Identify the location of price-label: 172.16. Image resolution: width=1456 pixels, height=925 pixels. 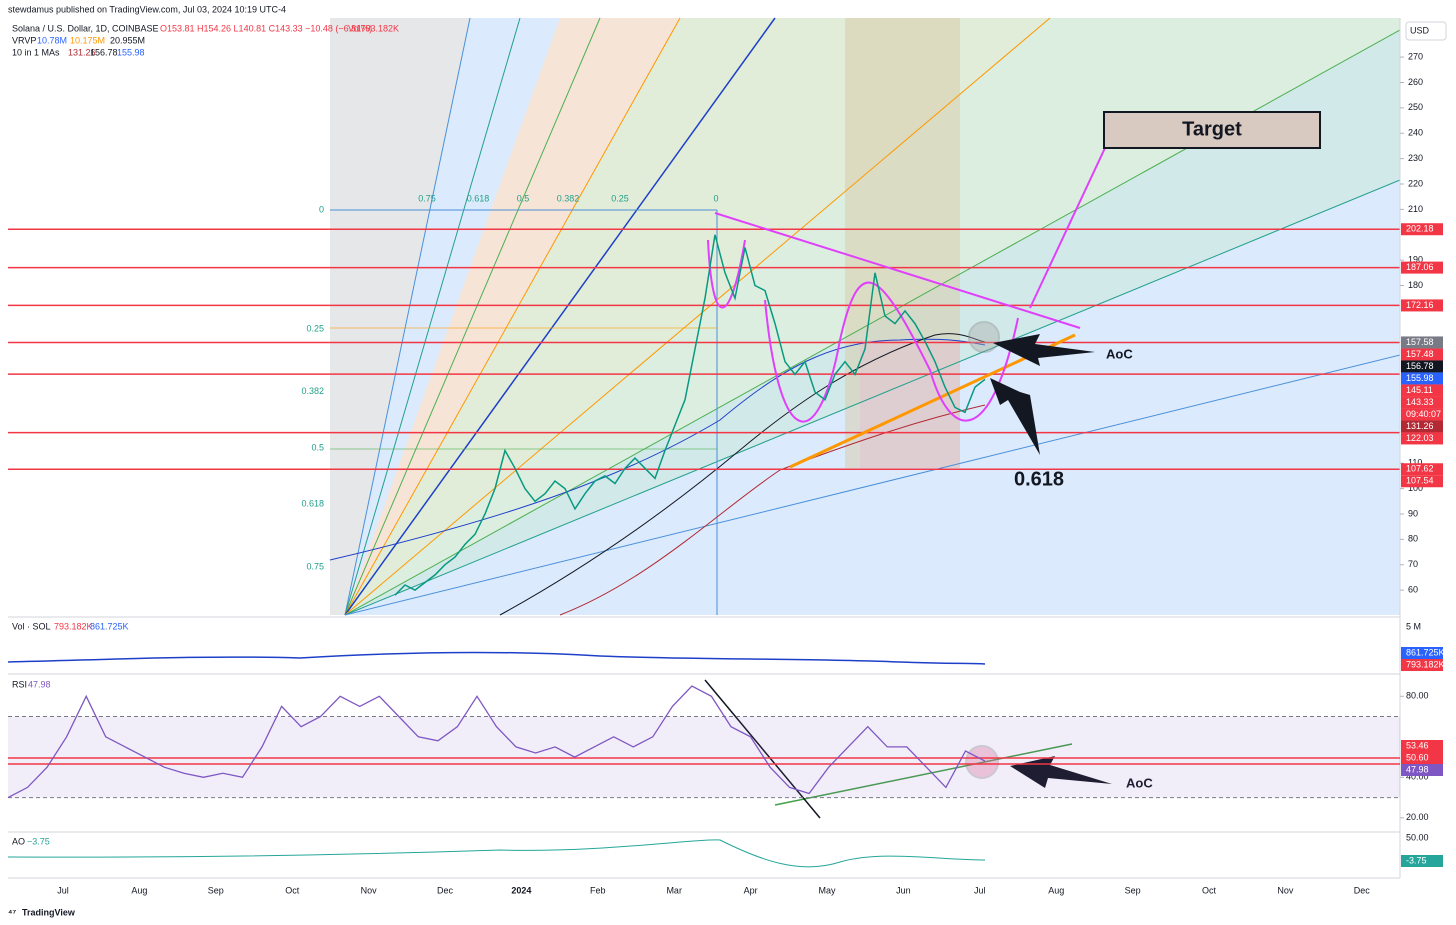
(1420, 305).